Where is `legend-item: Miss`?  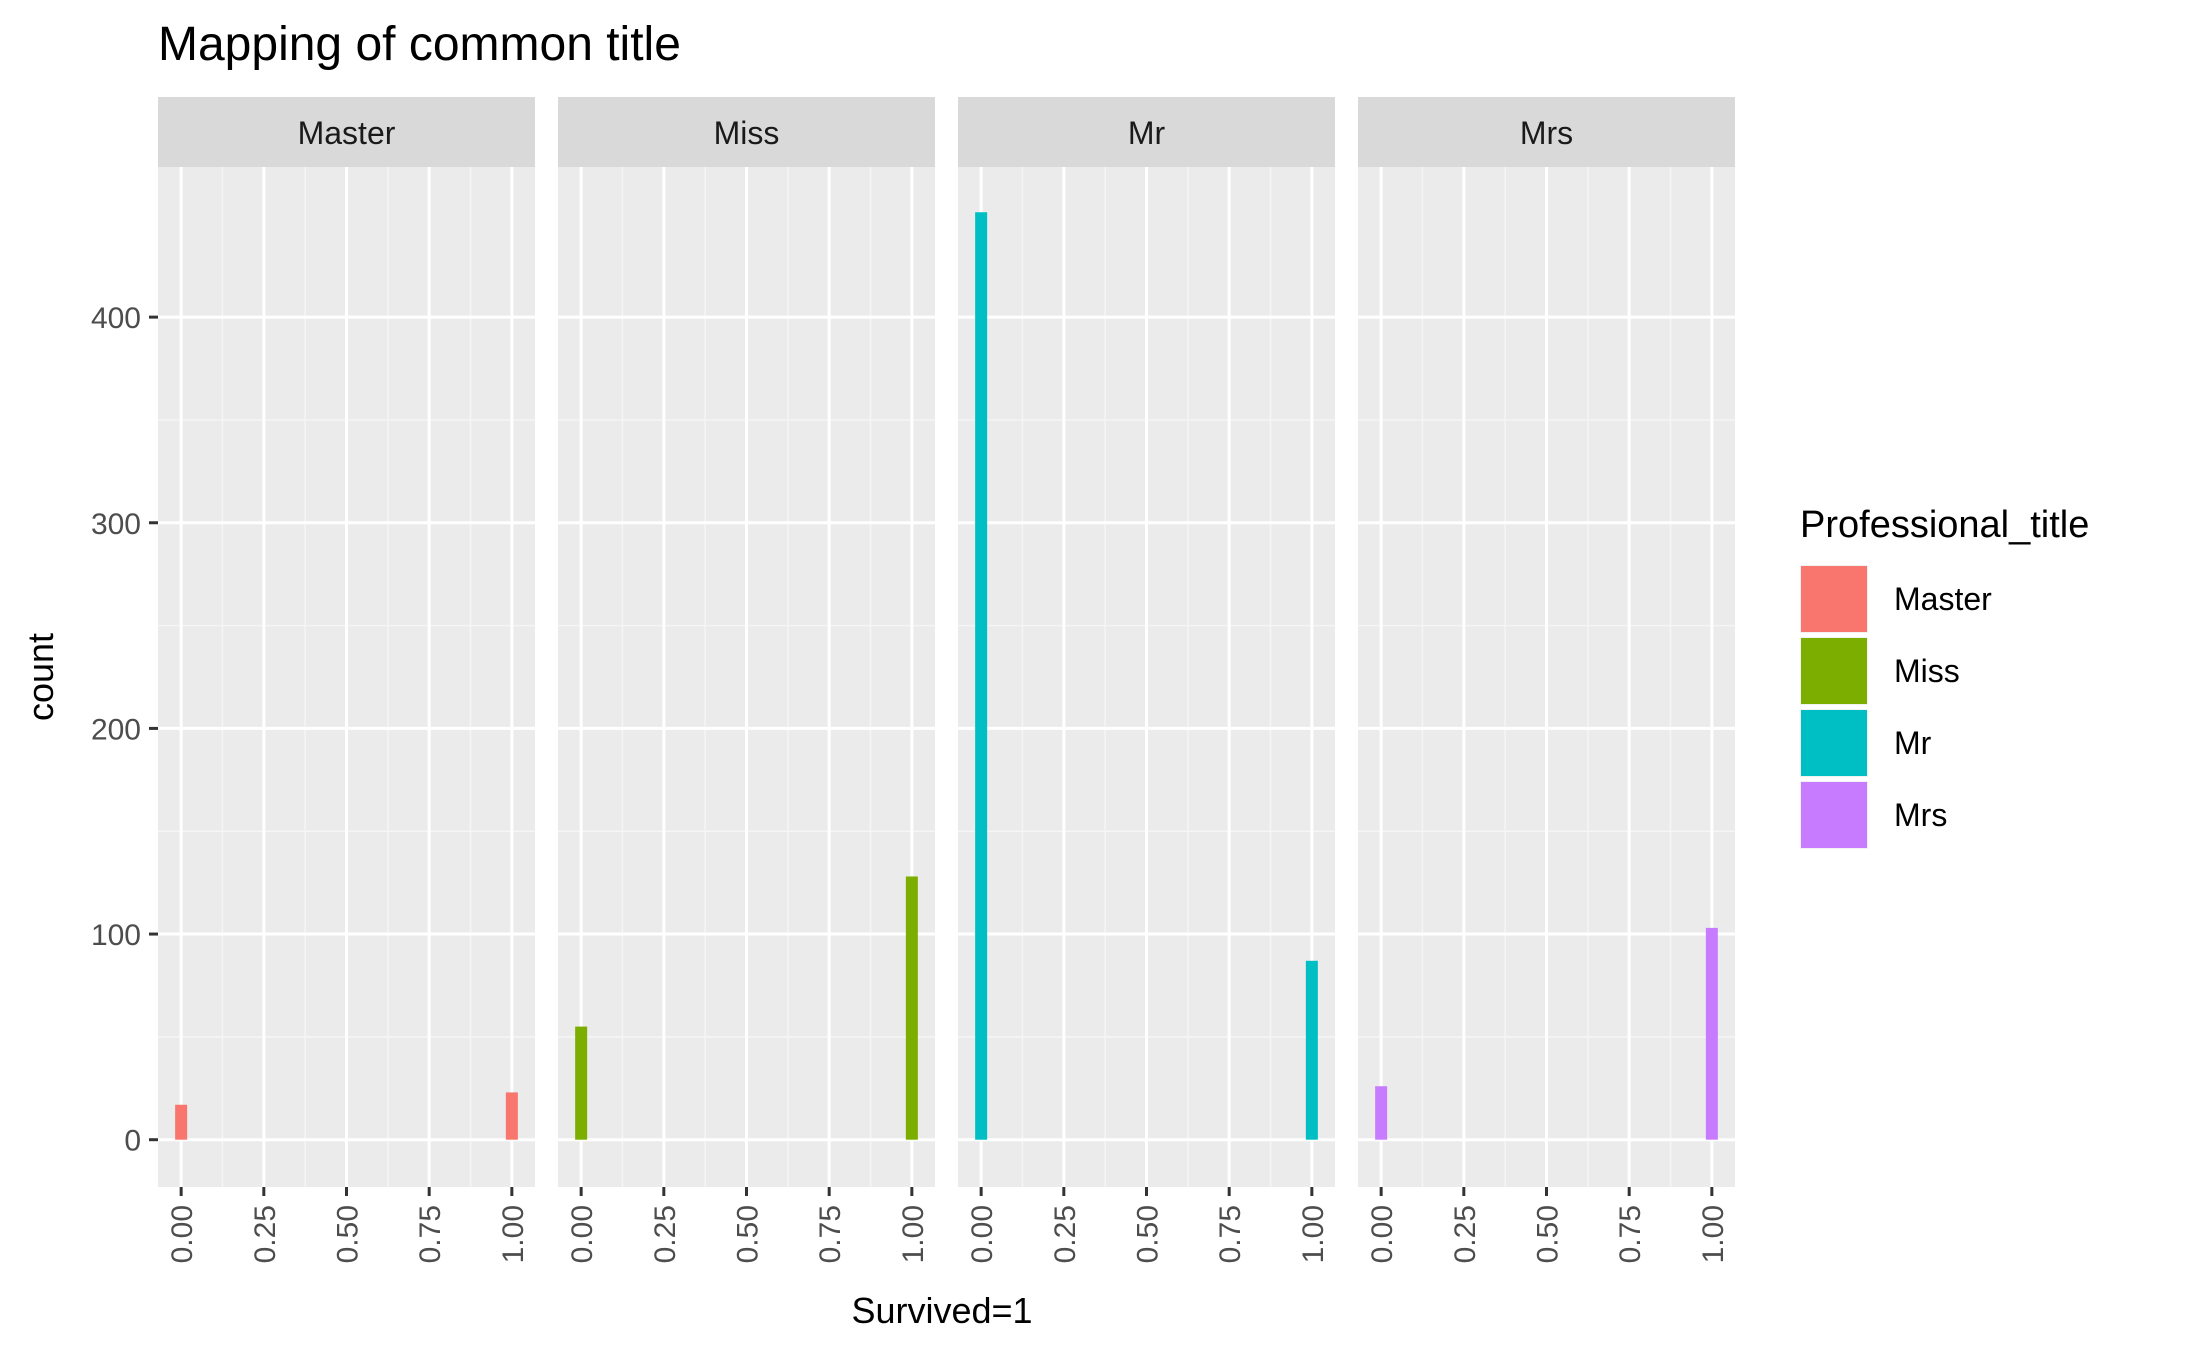
legend-item: Miss is located at coordinates (1880, 671).